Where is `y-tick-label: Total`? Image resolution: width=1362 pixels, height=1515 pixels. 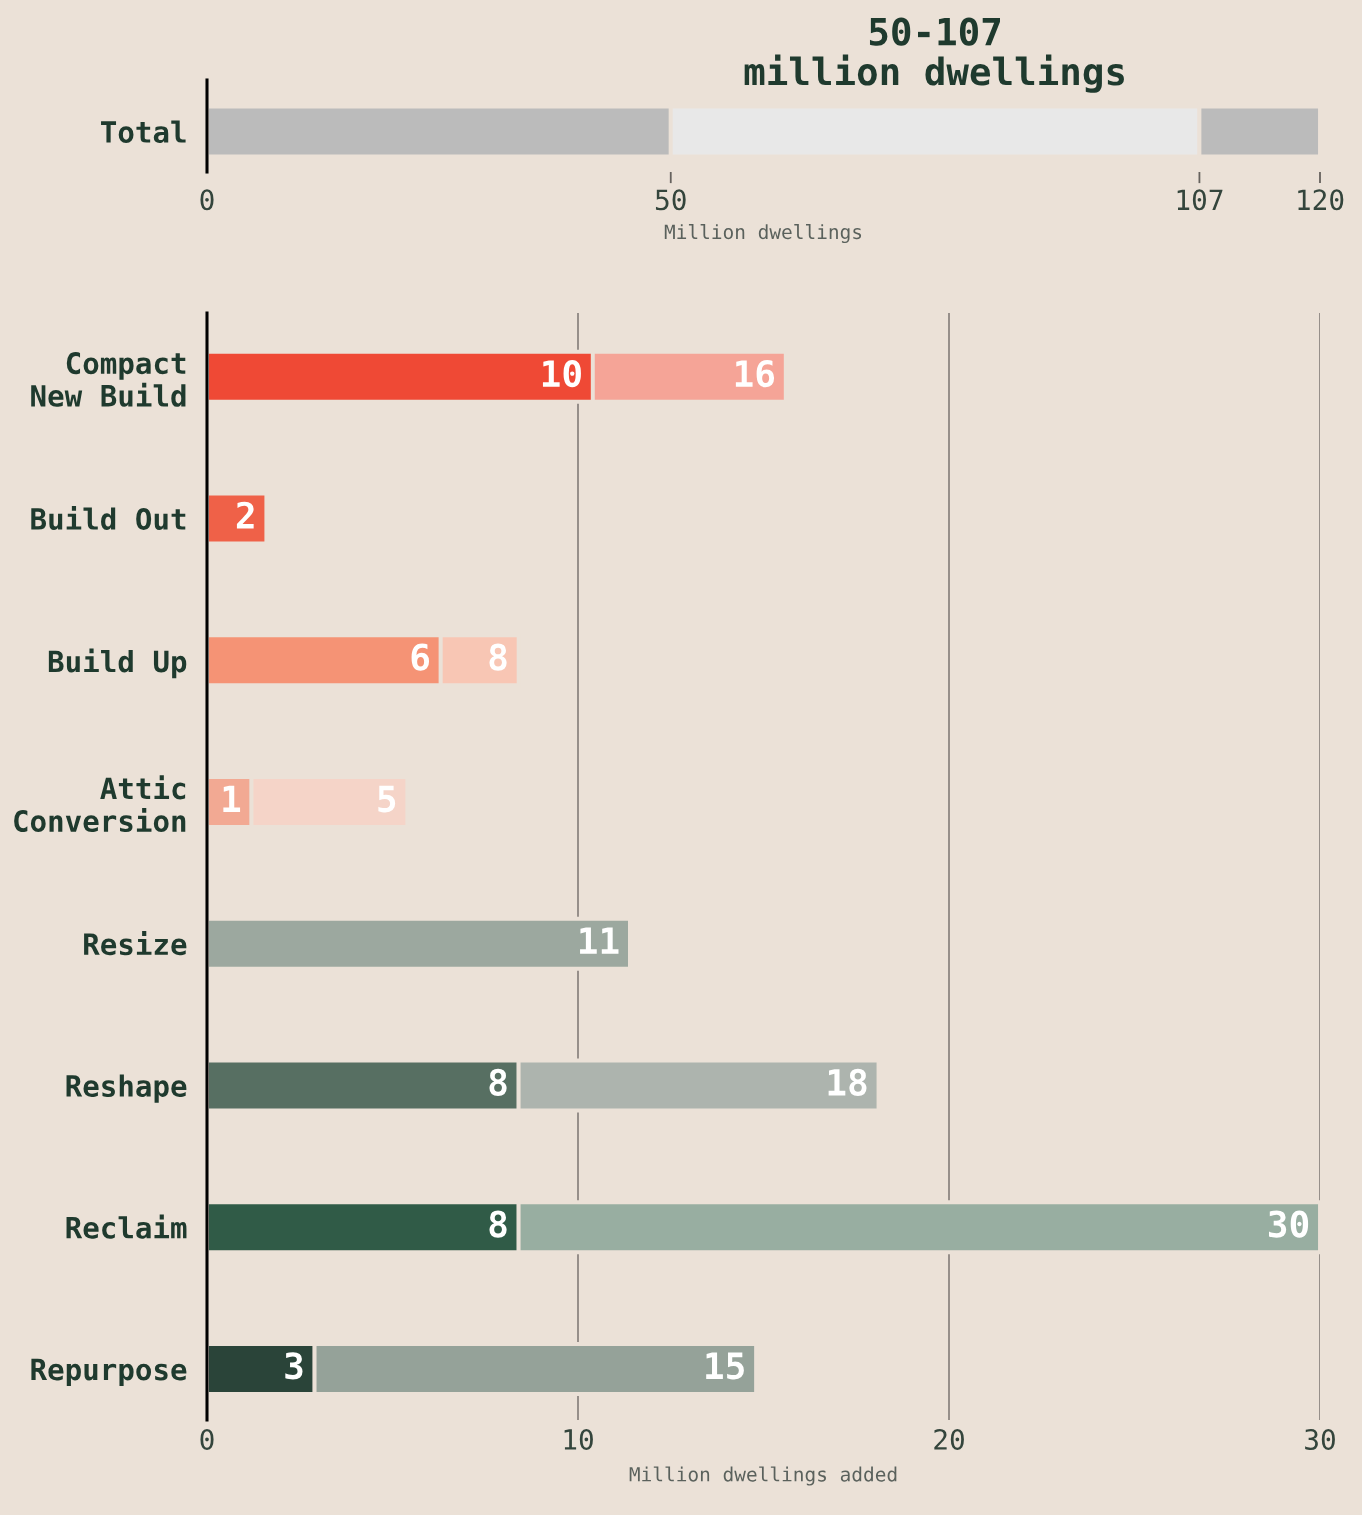
y-tick-label: Total is located at coordinates (143, 132).